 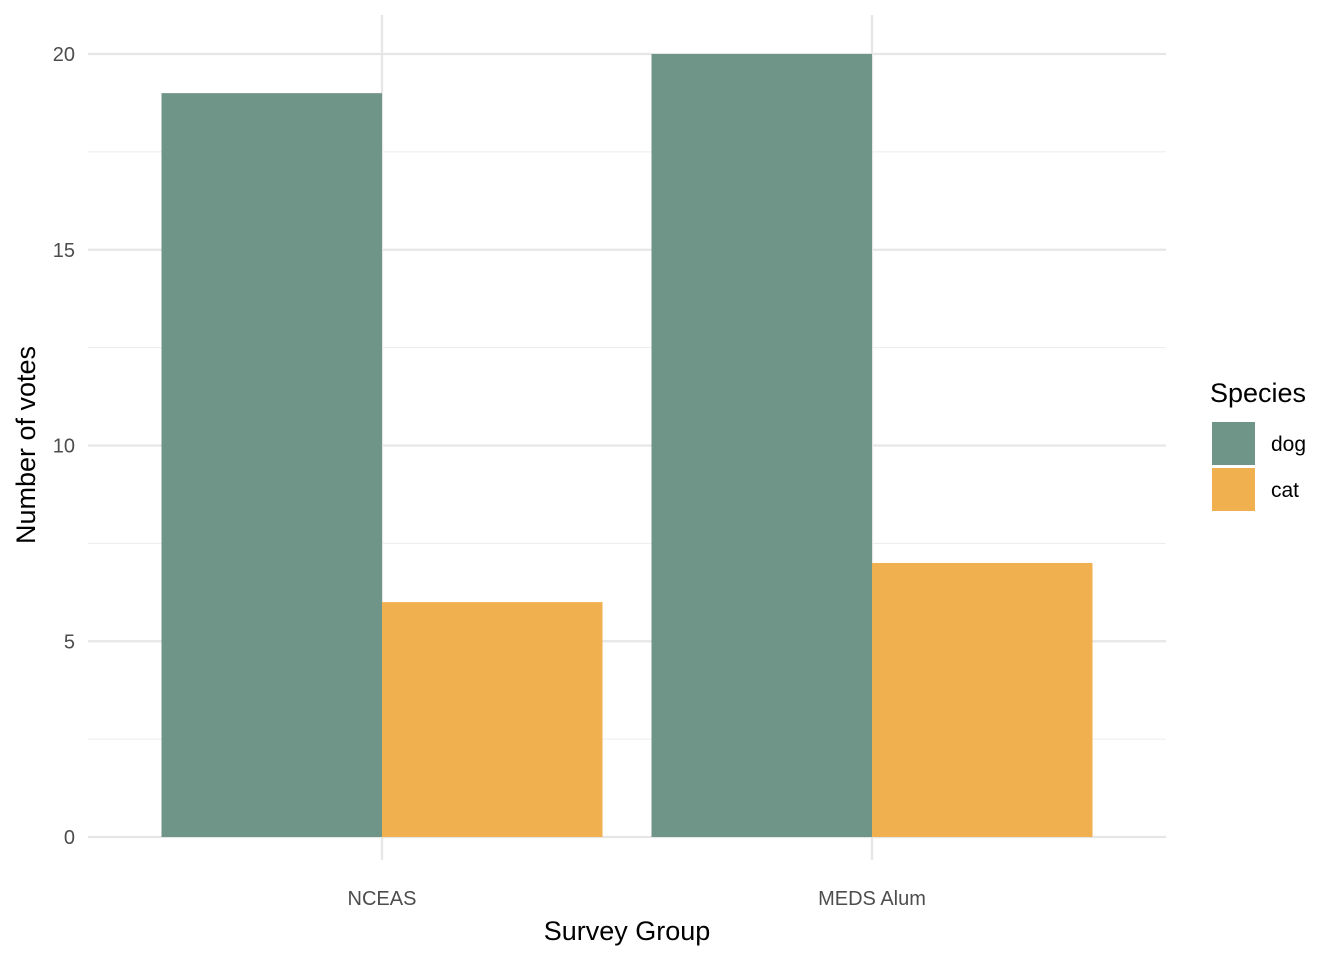 What do you see at coordinates (1285, 490) in the screenshot?
I see `legend-label-cat: cat` at bounding box center [1285, 490].